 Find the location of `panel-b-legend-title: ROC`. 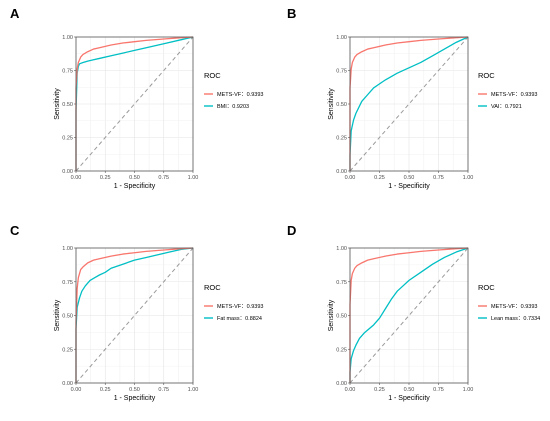

panel-b-legend-title: ROC is located at coordinates (486, 75).